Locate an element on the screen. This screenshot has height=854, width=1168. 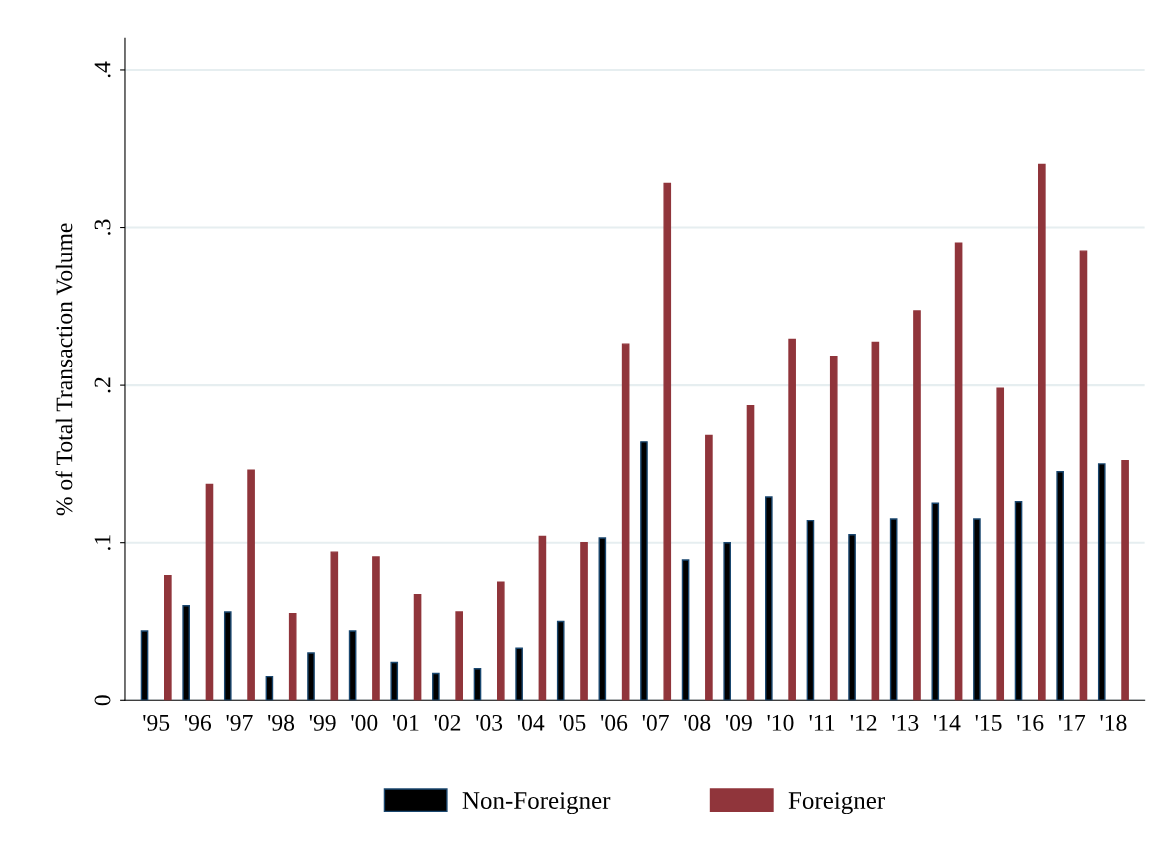
x-tick-label: '00 is located at coordinates (364, 722).